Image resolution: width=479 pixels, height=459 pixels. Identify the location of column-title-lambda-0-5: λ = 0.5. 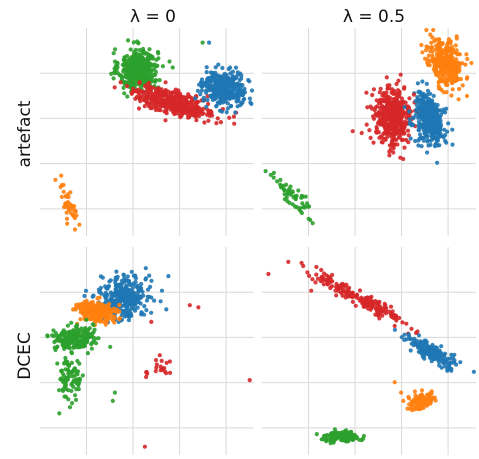
(374, 17).